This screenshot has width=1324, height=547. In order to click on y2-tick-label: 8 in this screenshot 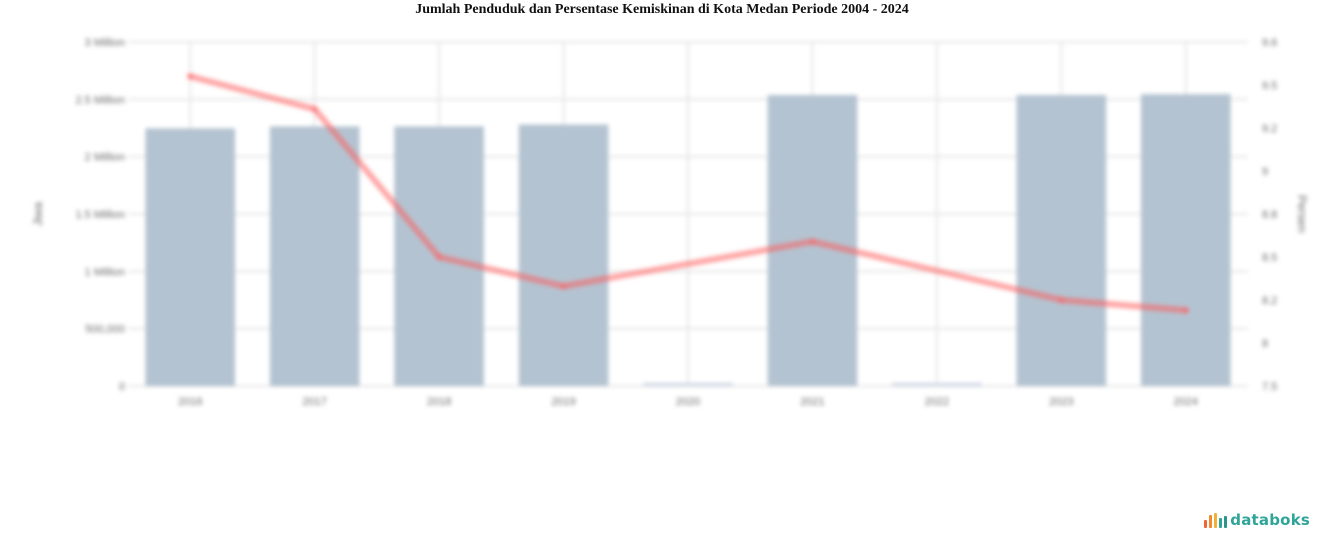, I will do `click(1265, 344)`.